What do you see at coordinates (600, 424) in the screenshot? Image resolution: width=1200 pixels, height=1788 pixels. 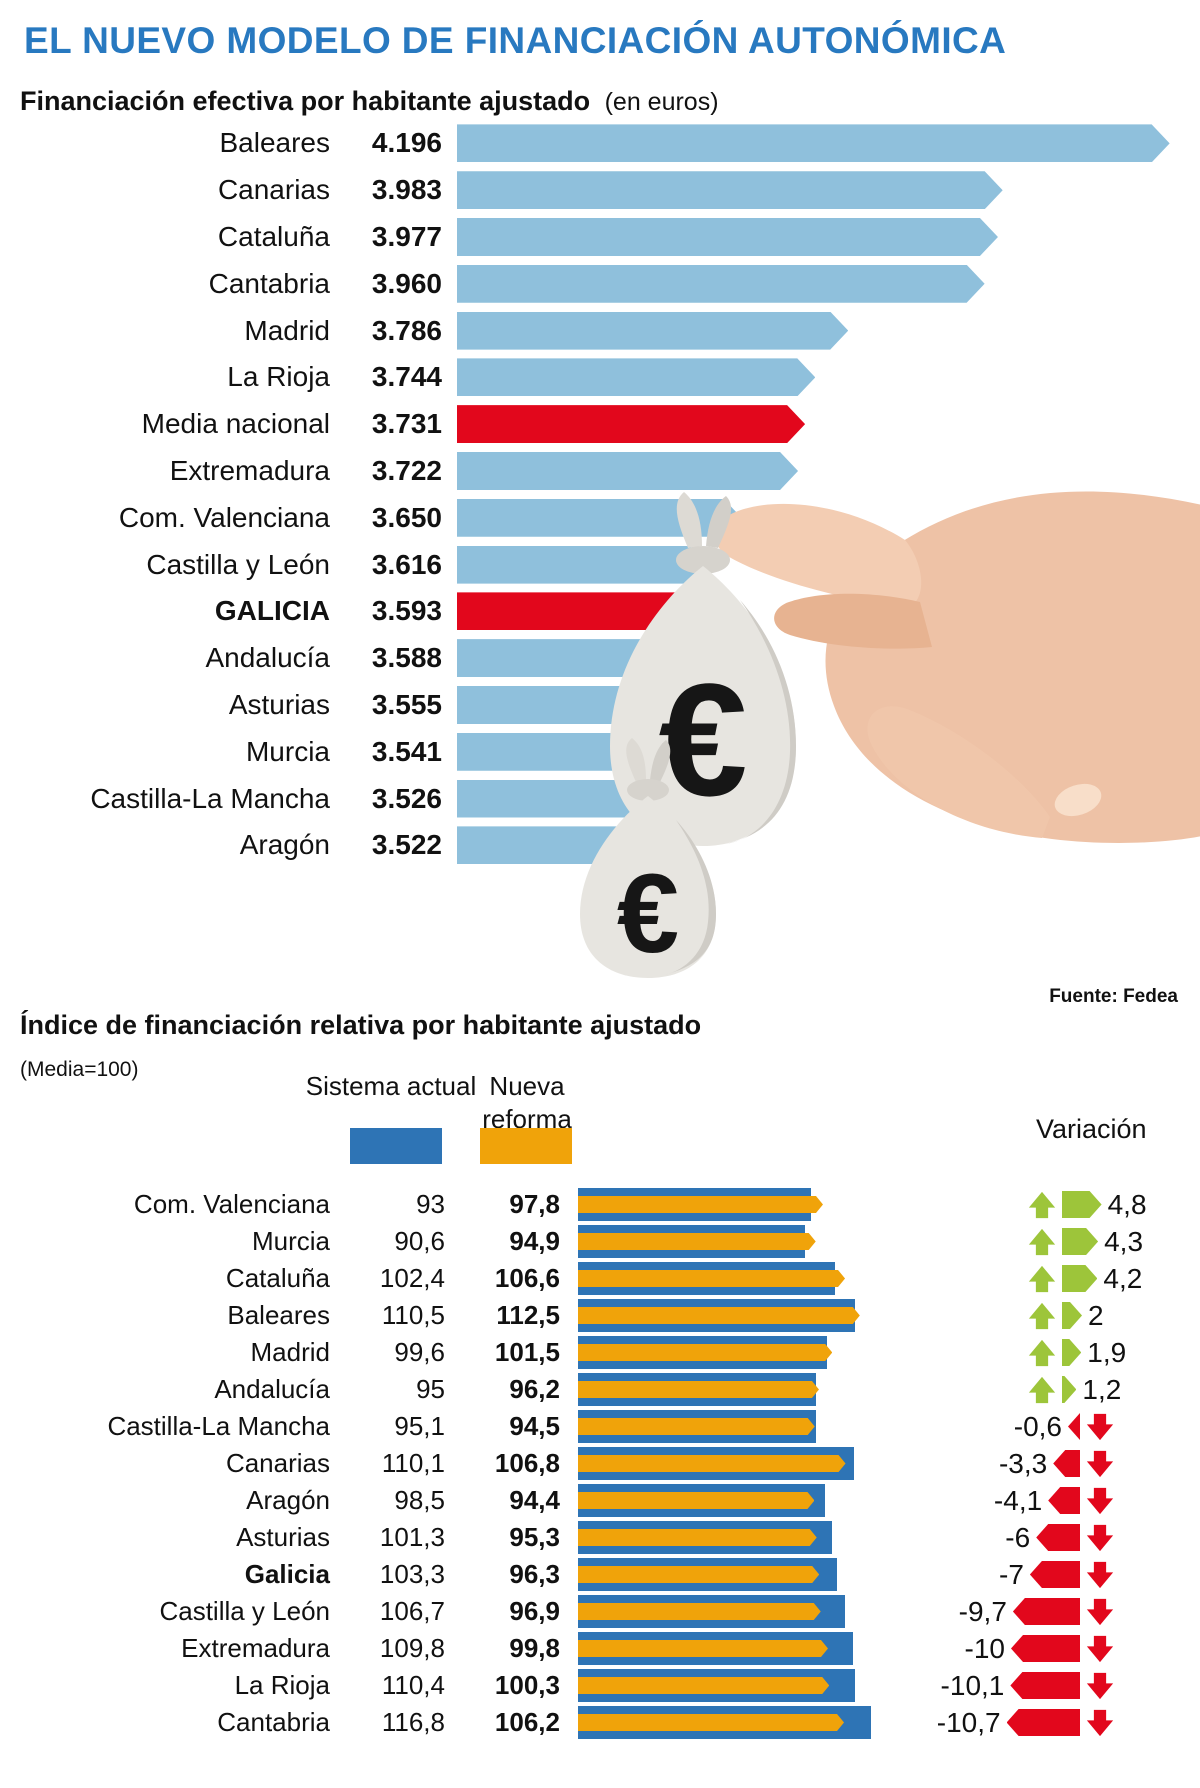 I see `chart-row: Media nacional 3.731` at bounding box center [600, 424].